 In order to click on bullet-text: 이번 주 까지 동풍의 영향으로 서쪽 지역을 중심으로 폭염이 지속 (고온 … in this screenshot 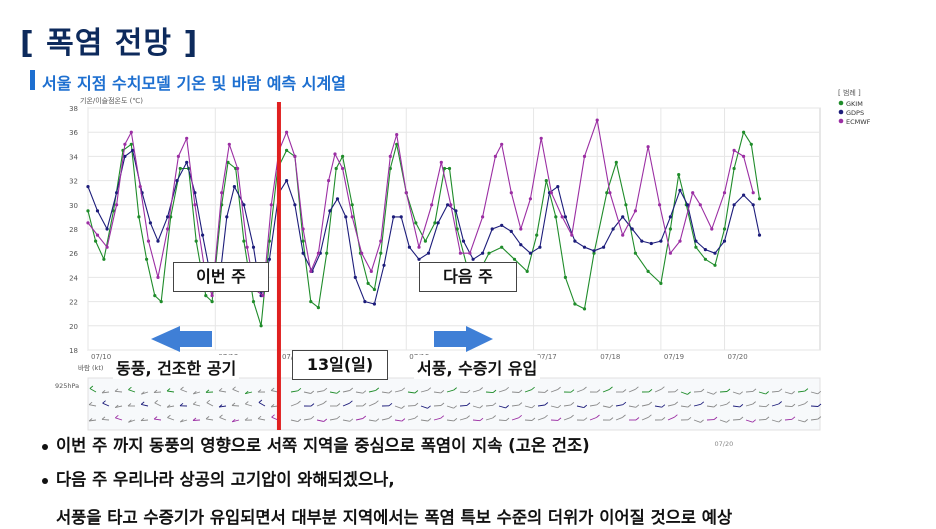, I will do `click(323, 445)`.